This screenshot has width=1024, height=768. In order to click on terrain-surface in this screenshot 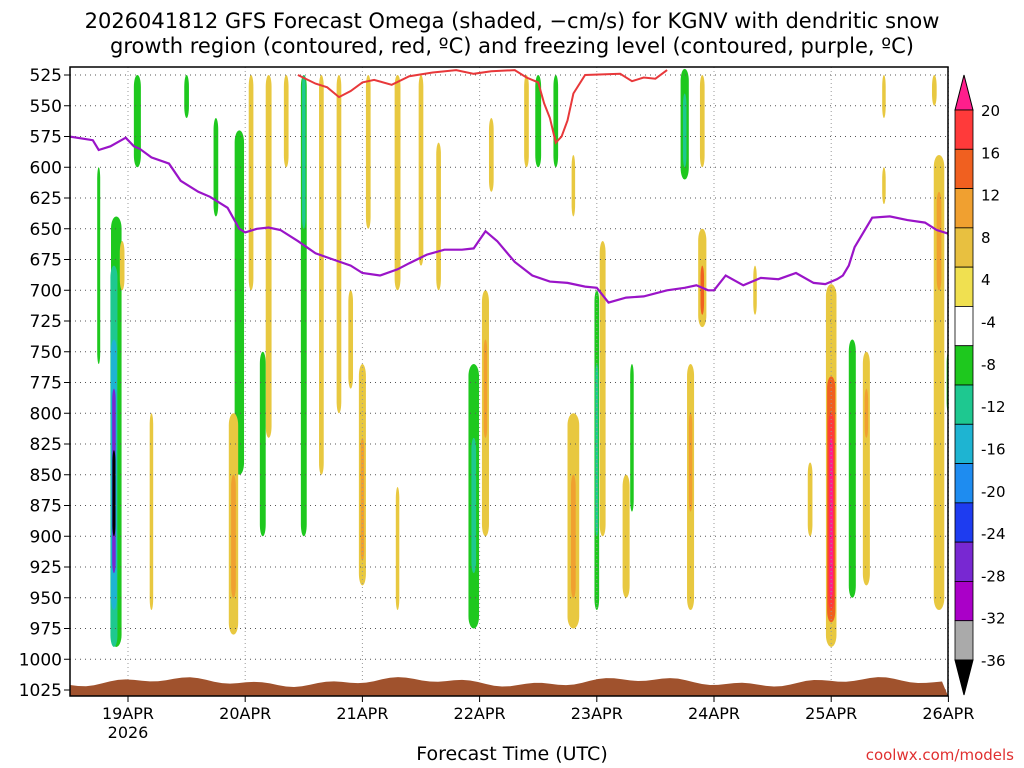, I will do `click(509, 686)`.